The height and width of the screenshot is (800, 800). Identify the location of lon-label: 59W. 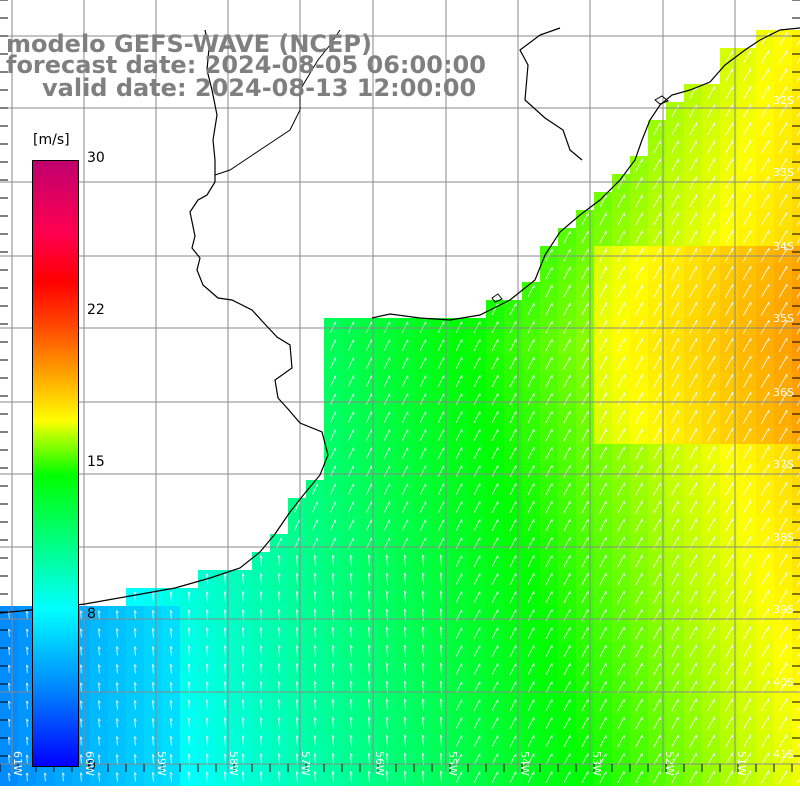
(161, 763).